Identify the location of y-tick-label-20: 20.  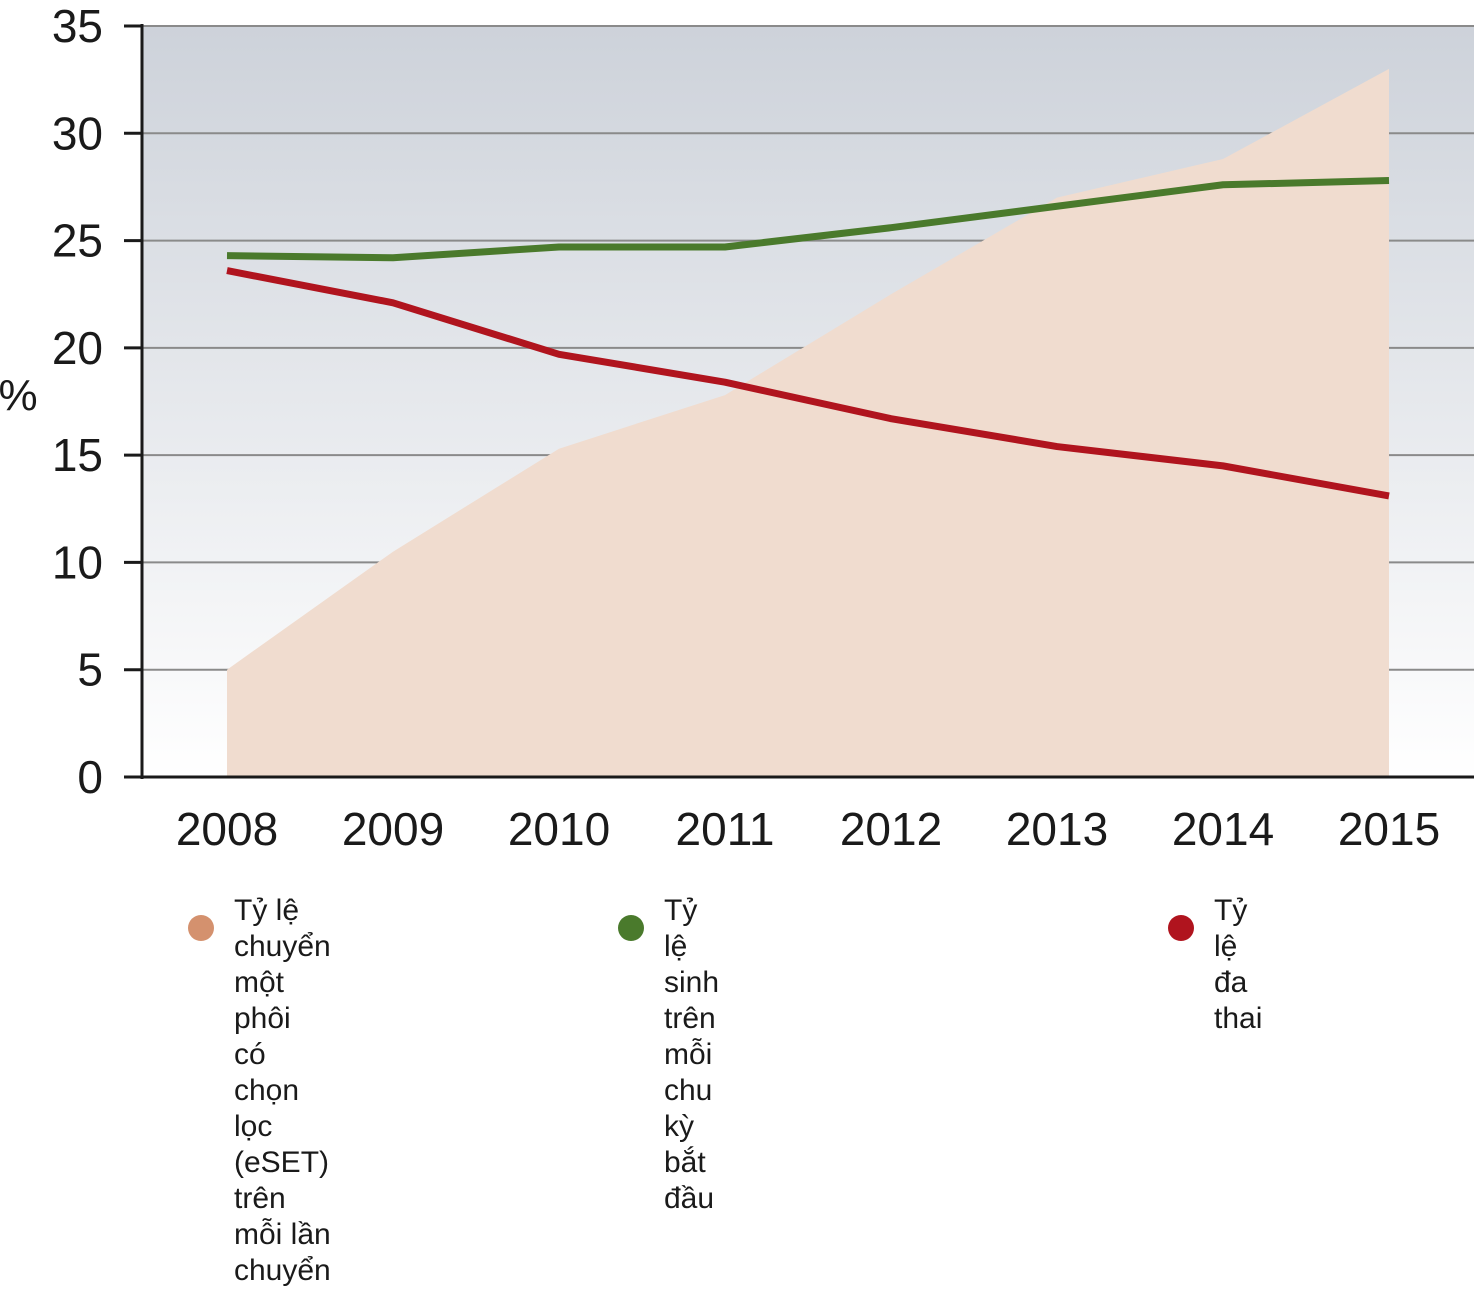
(77, 348).